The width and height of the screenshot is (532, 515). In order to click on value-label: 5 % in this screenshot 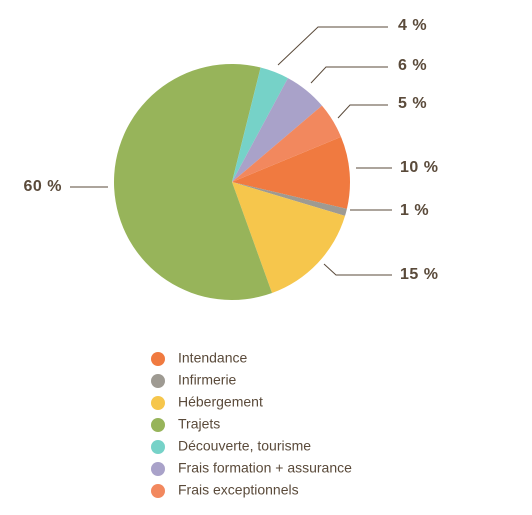, I will do `click(412, 103)`.